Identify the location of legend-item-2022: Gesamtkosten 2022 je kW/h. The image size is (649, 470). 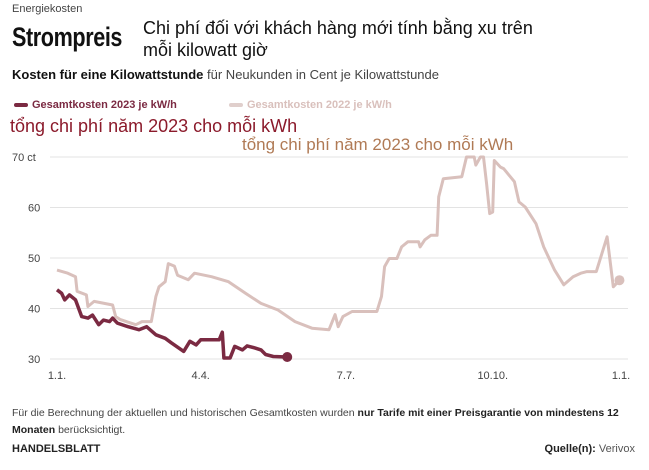
(310, 105).